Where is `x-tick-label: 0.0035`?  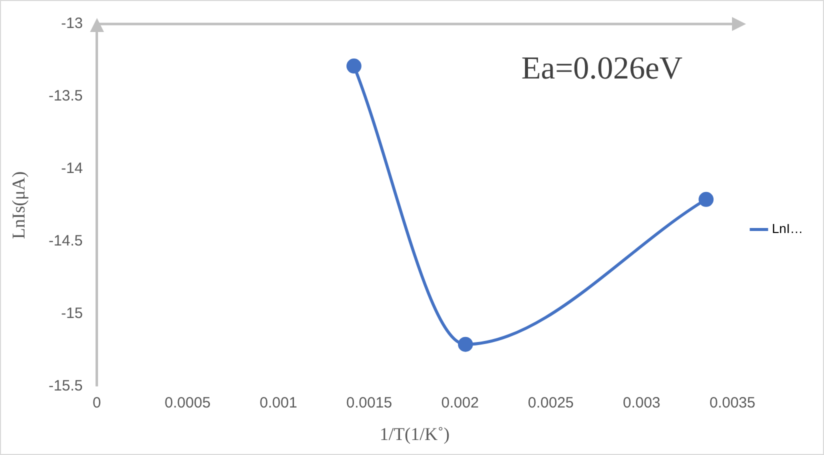 x-tick-label: 0.0035 is located at coordinates (732, 403).